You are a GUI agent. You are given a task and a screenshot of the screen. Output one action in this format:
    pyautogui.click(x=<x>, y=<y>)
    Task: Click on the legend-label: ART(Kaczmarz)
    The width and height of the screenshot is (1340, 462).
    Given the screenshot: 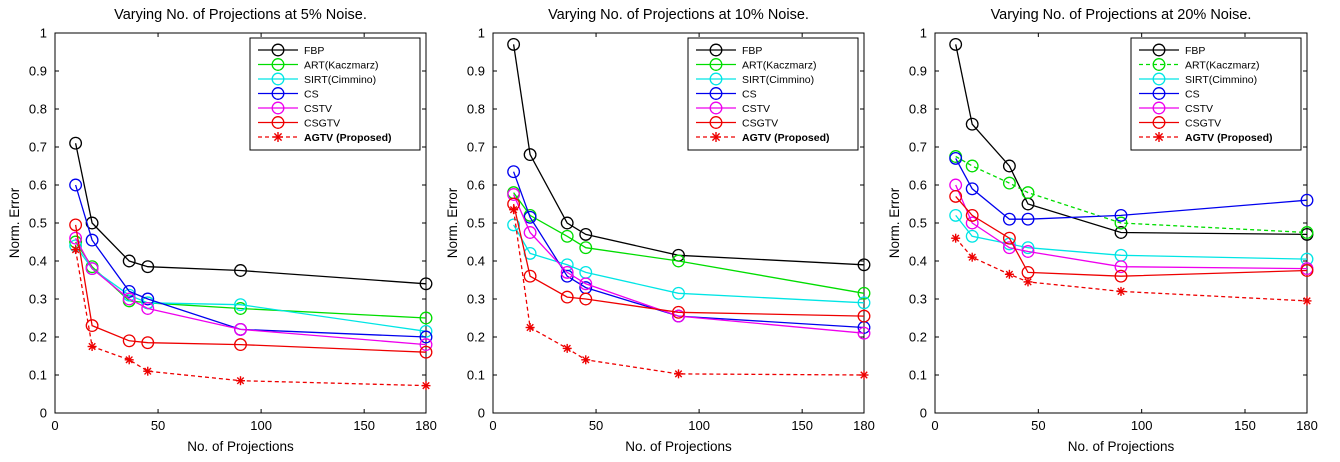 What is the action you would take?
    pyautogui.click(x=779, y=66)
    